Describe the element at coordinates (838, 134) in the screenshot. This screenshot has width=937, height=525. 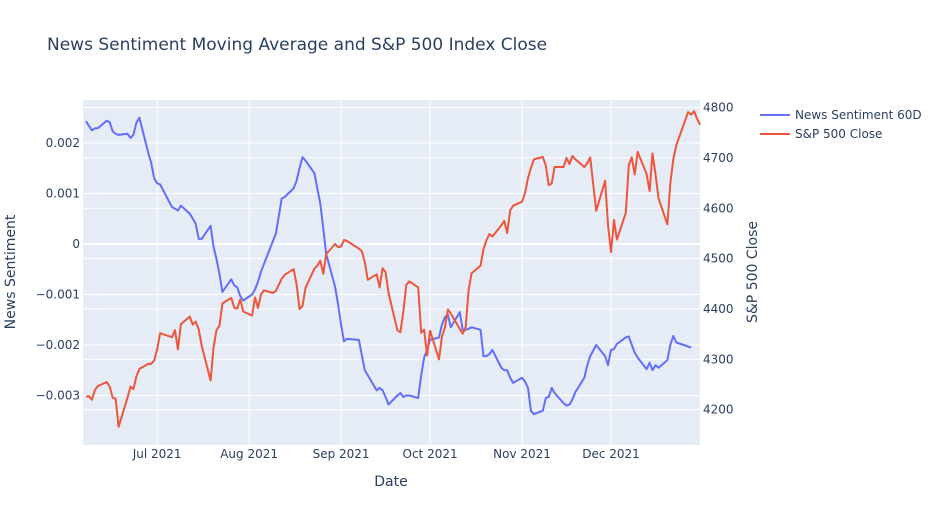
I see `legend-label: S&P 500 Close` at that location.